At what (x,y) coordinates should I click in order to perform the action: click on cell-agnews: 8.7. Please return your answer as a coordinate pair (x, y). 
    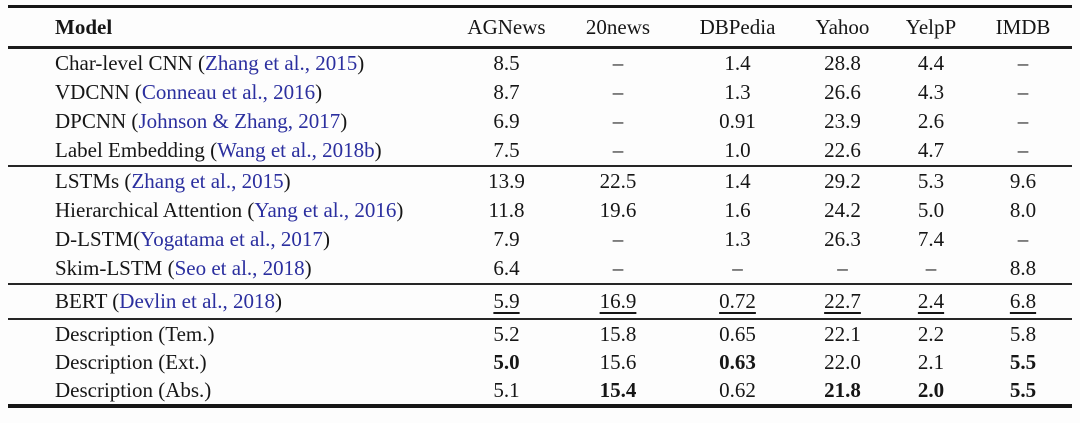
    Looking at the image, I should click on (506, 92).